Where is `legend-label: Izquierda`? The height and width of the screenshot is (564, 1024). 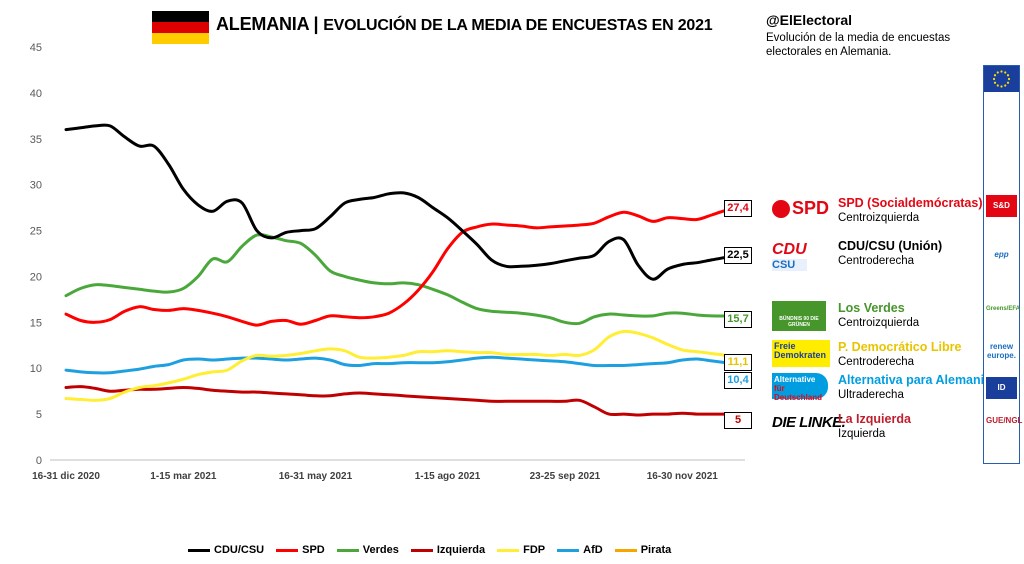 legend-label: Izquierda is located at coordinates (461, 550).